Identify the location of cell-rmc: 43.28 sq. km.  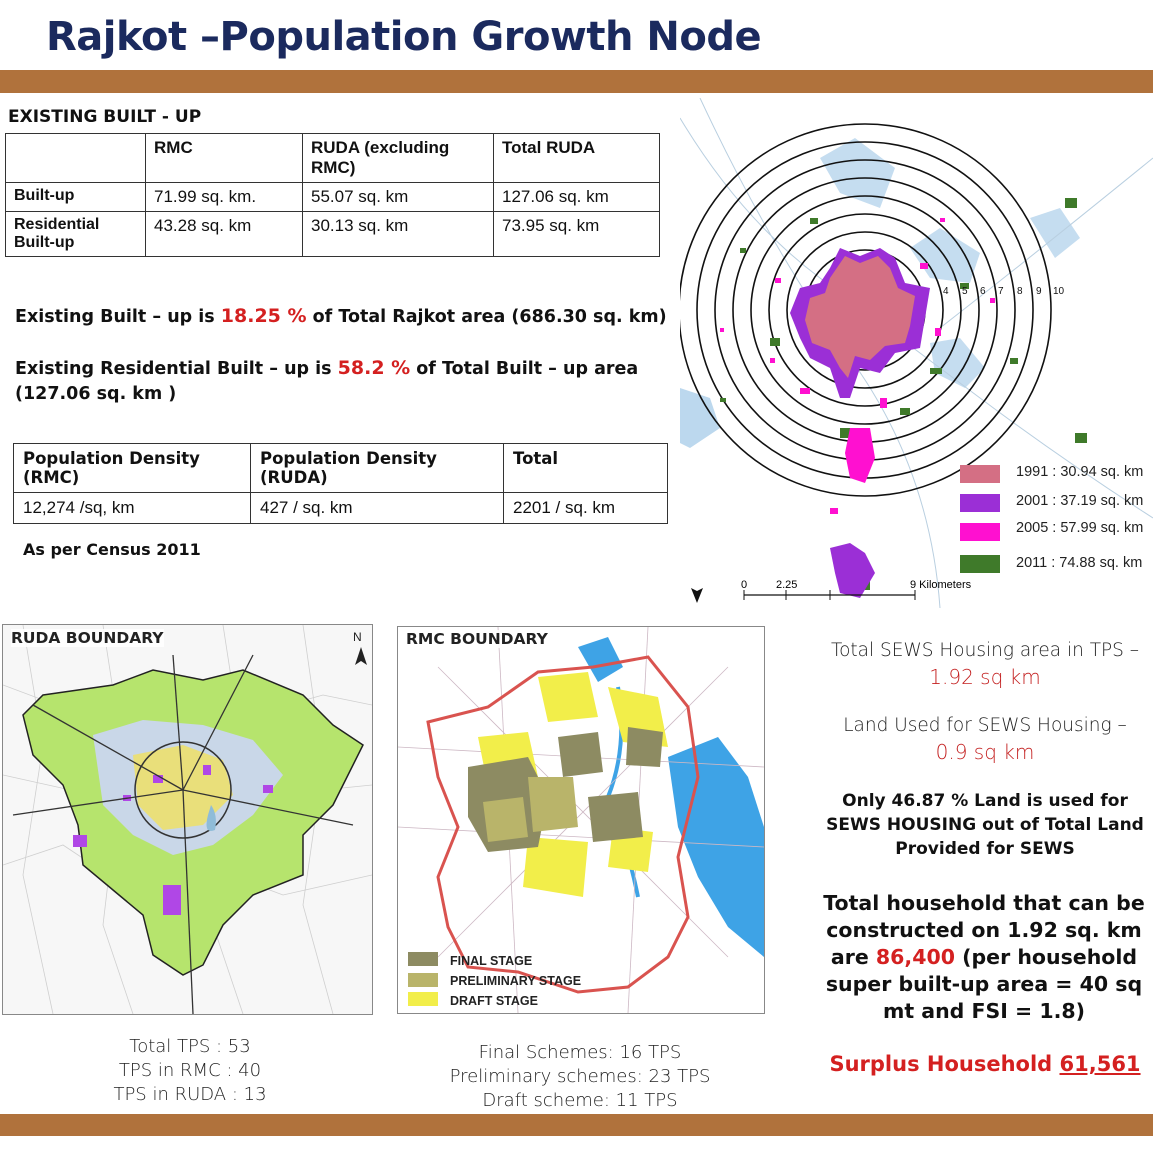
(224, 234).